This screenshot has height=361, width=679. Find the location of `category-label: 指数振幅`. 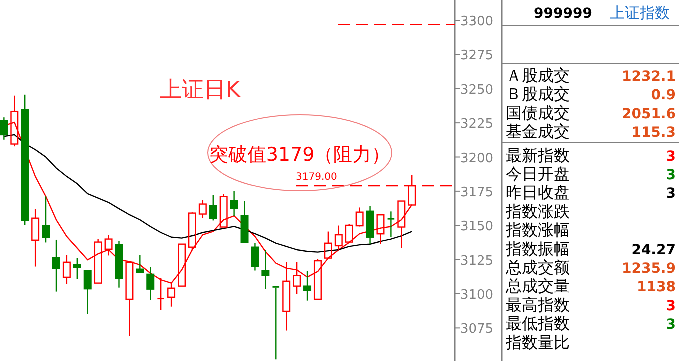

category-label: 指数振幅 is located at coordinates (537, 248).